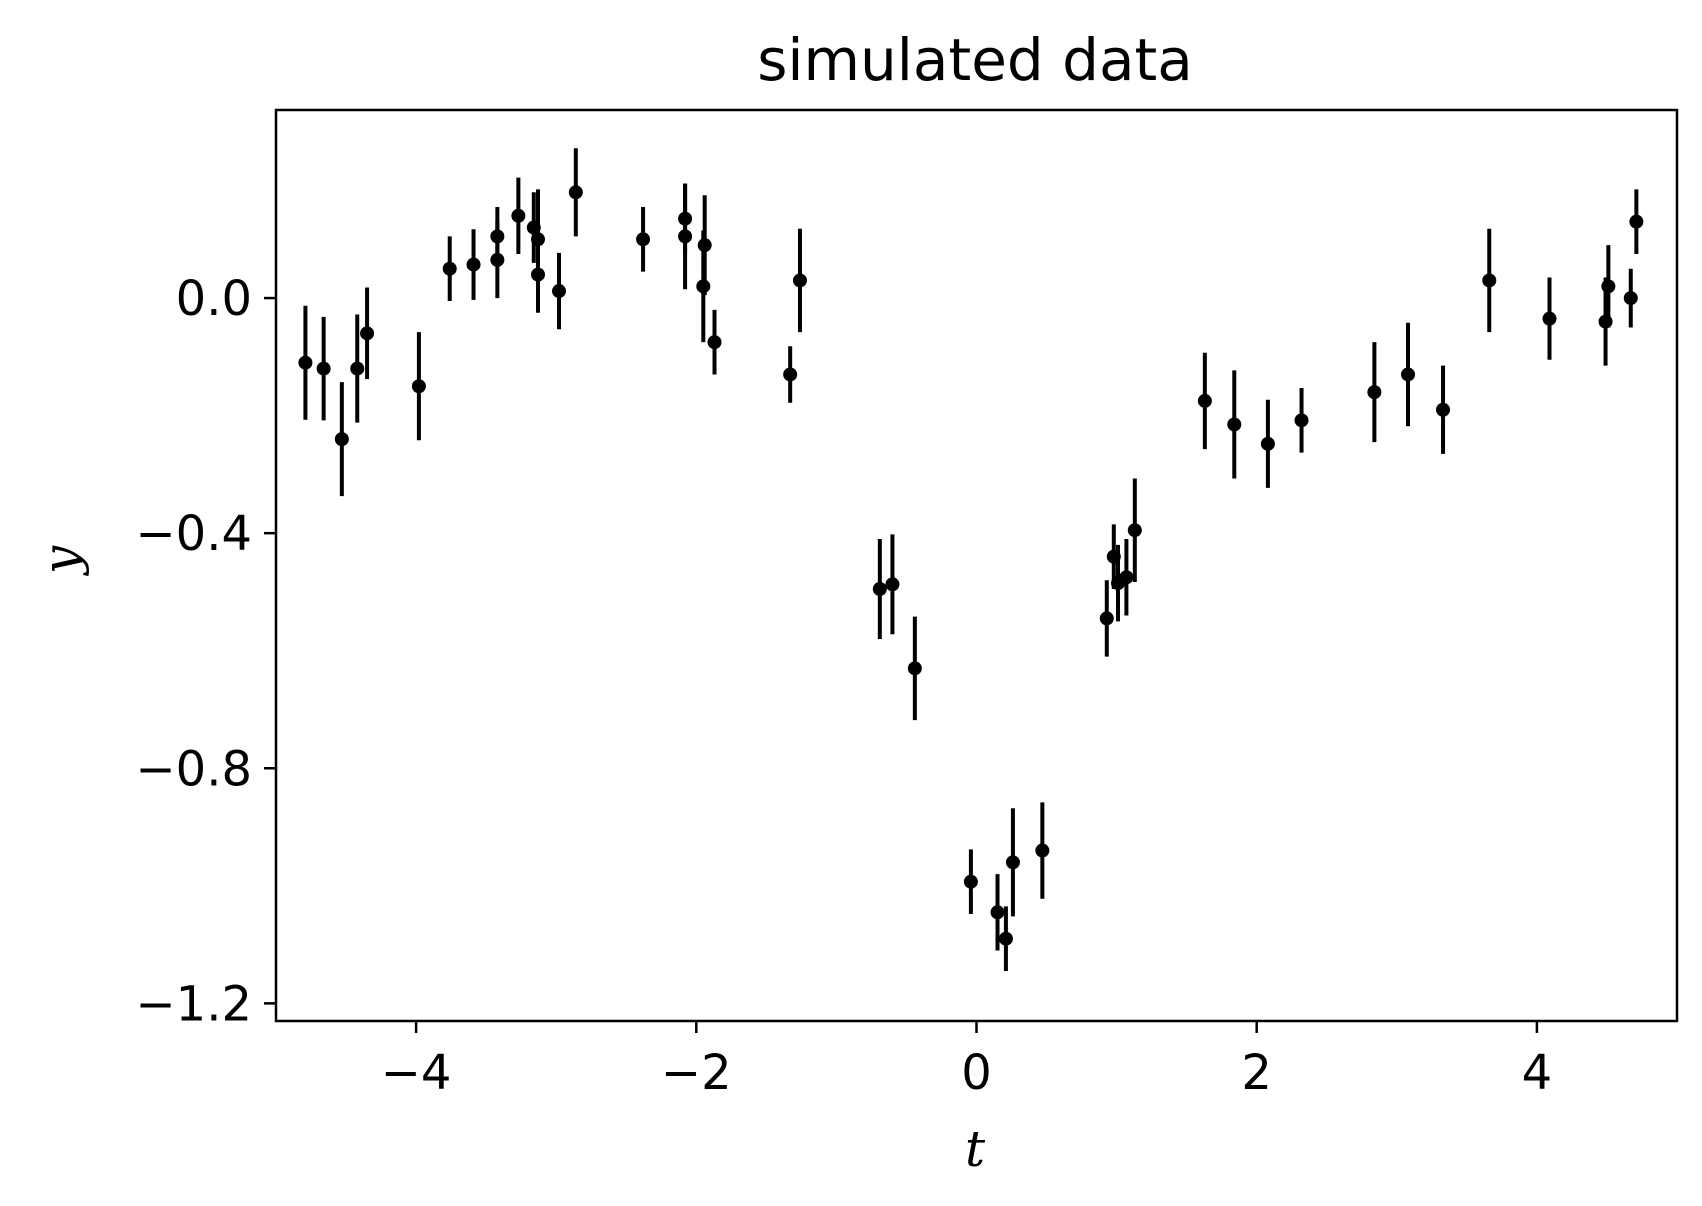  Describe the element at coordinates (193, 1004) in the screenshot. I see `y-tick-label: −1.2` at that location.